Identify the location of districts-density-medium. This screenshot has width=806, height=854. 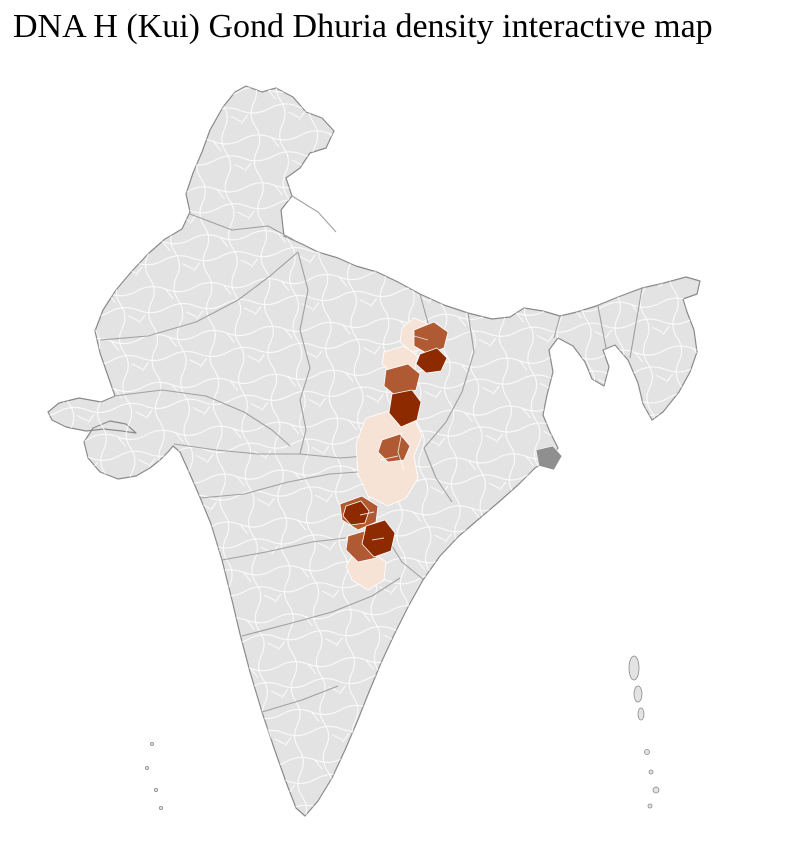
(394, 442).